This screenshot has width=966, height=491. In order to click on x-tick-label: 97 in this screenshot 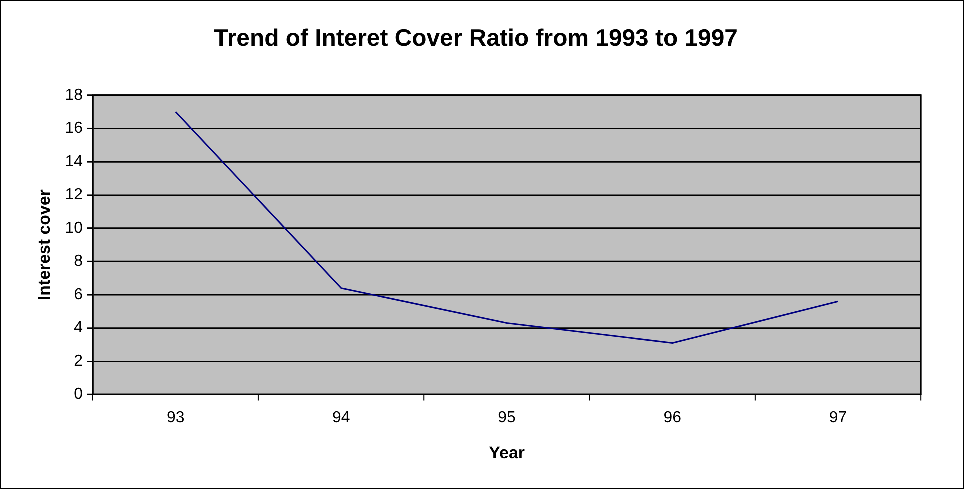, I will do `click(838, 418)`.